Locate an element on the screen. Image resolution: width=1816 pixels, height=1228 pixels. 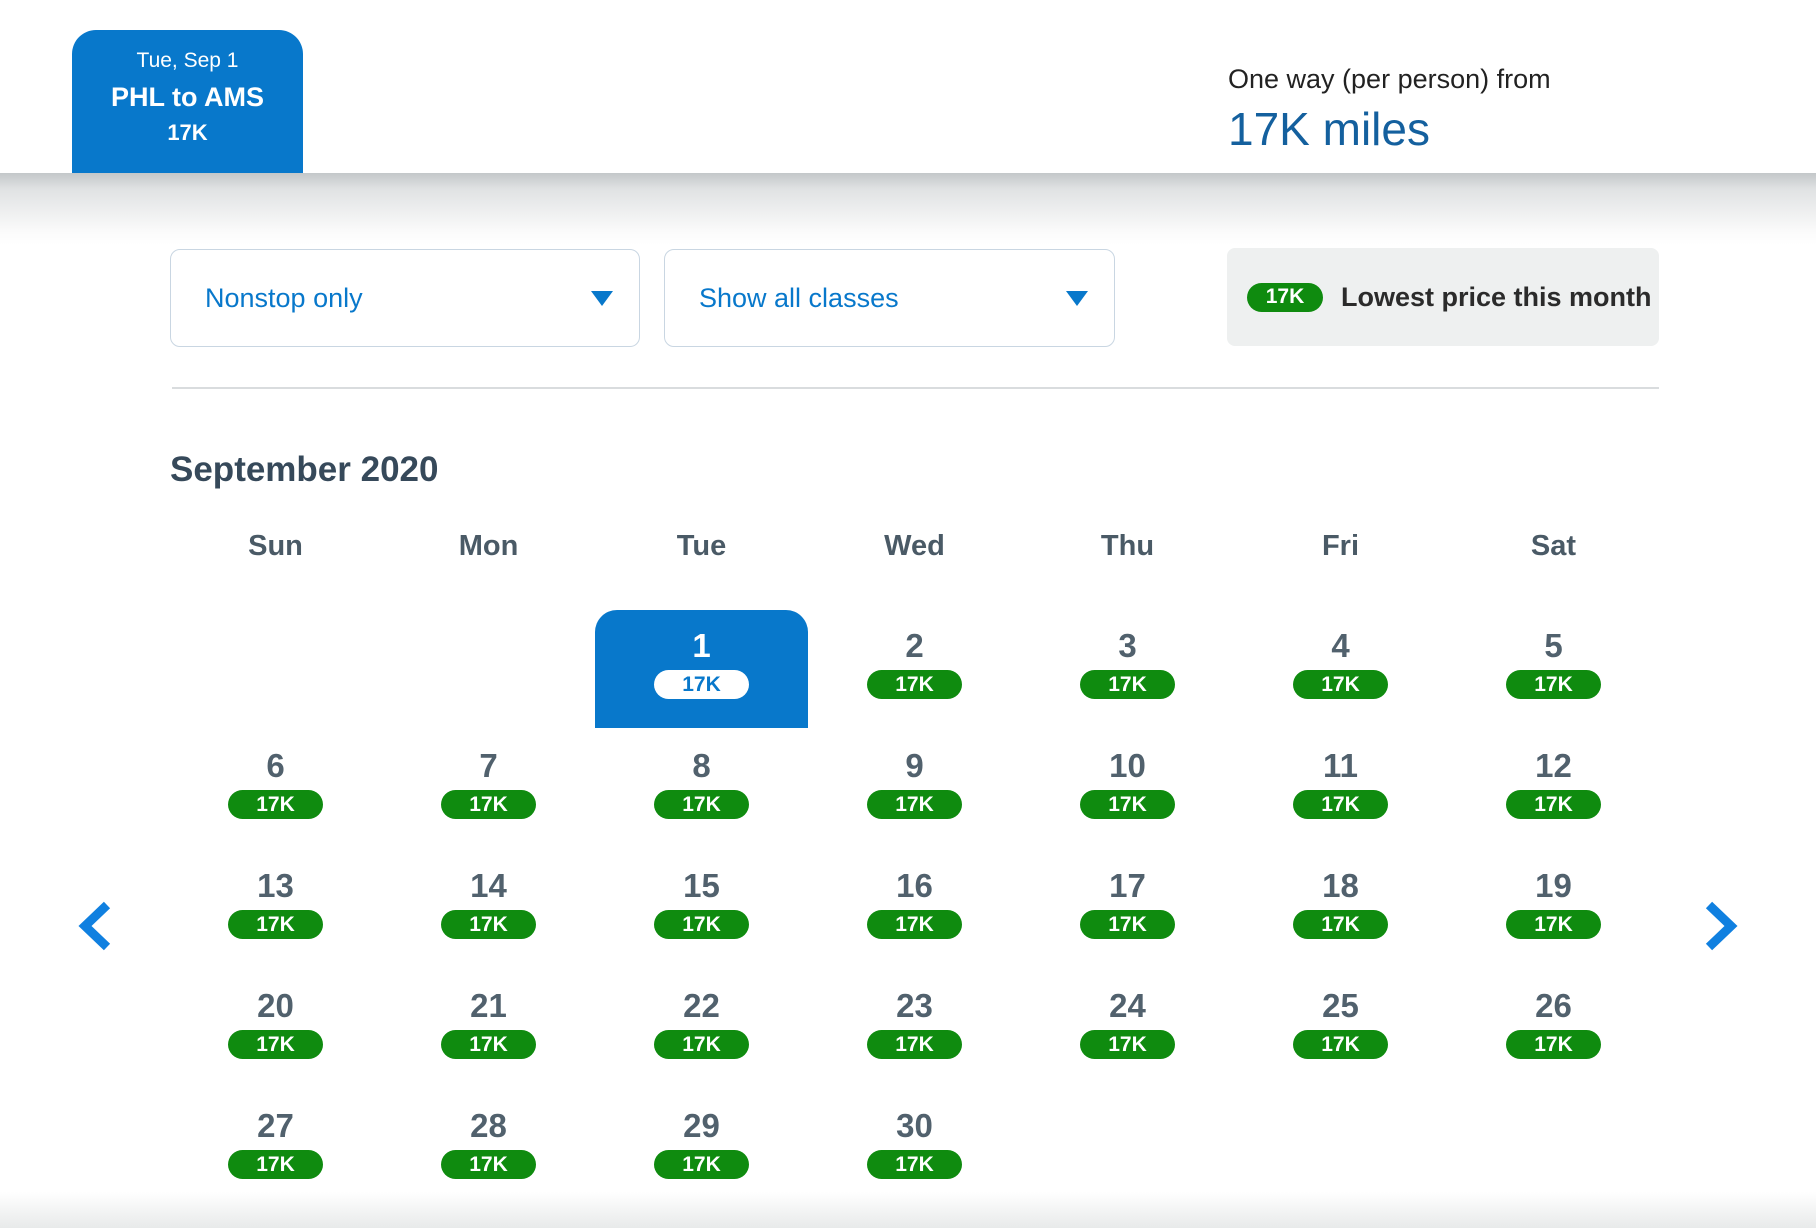
calendar-day-cell: 19 17K is located at coordinates (1553, 909).